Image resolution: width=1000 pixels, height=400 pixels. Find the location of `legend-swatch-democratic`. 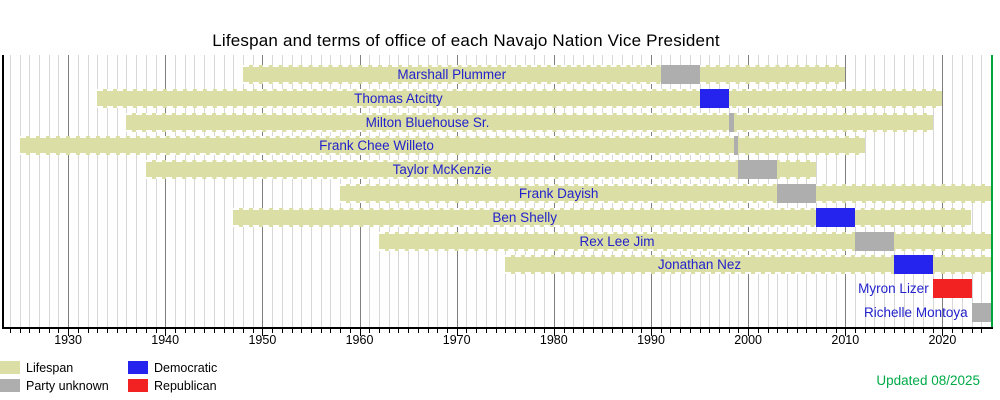

legend-swatch-democratic is located at coordinates (138, 367).